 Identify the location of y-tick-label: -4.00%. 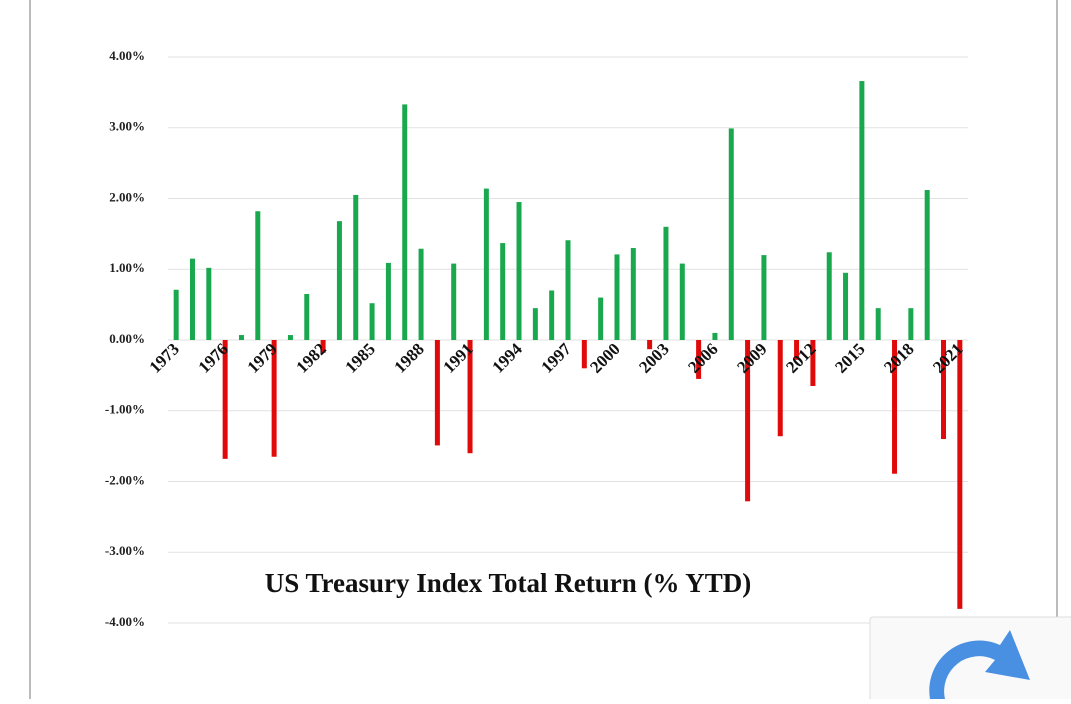
(125, 621).